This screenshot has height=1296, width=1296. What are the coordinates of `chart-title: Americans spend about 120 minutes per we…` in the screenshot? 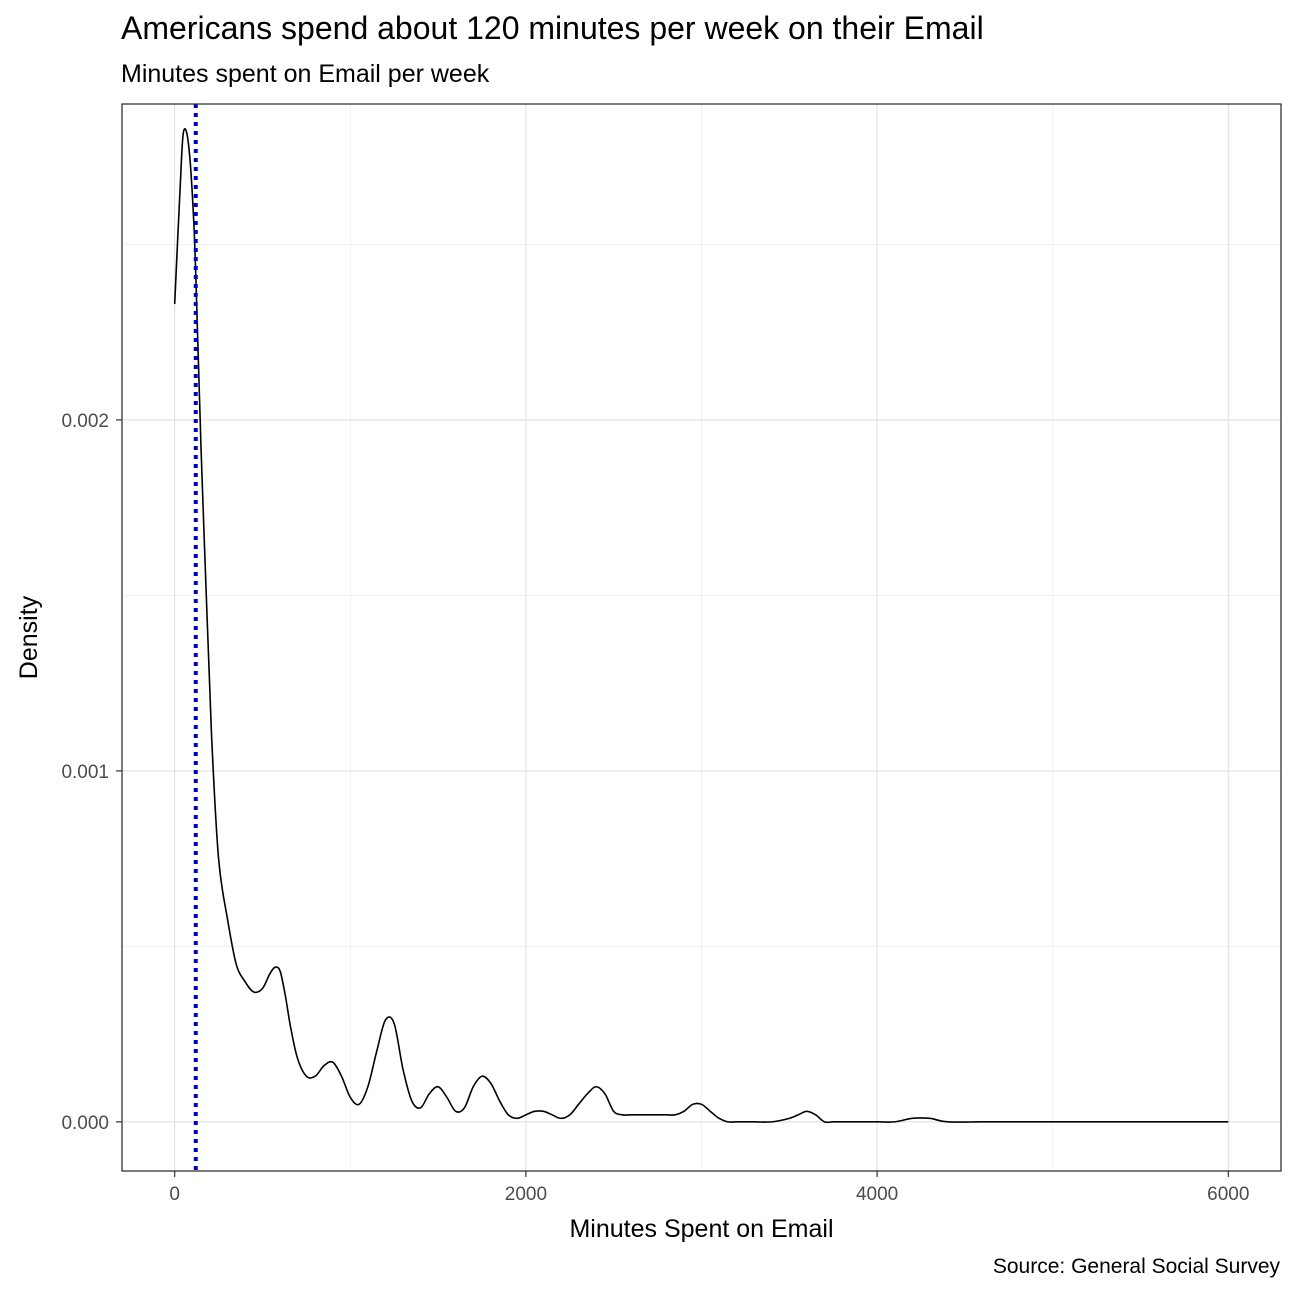 It's located at (552, 28).